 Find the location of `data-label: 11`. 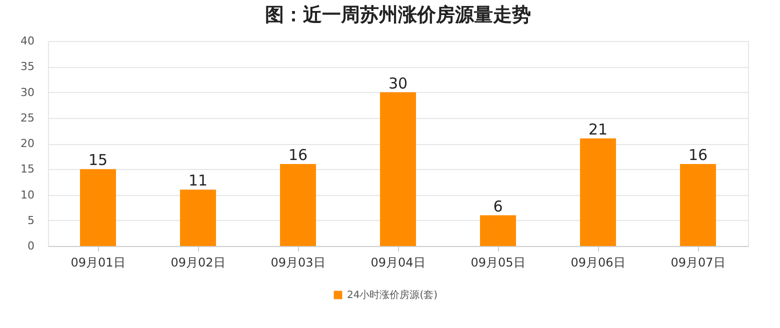

data-label: 11 is located at coordinates (198, 181).